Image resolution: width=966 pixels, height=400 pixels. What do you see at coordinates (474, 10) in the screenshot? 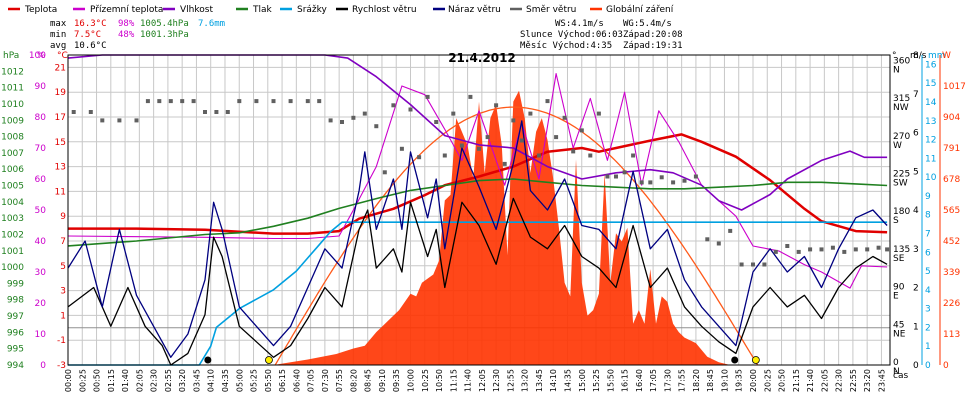
I see `legend-label-naraz-vetru: Náraz větru` at bounding box center [474, 10].